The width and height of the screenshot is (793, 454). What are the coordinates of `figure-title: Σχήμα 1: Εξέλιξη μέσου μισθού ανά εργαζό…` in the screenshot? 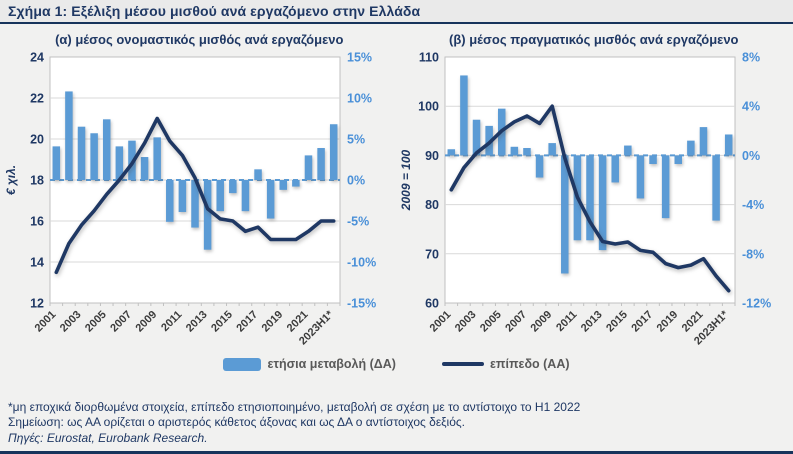 It's located at (396, 12).